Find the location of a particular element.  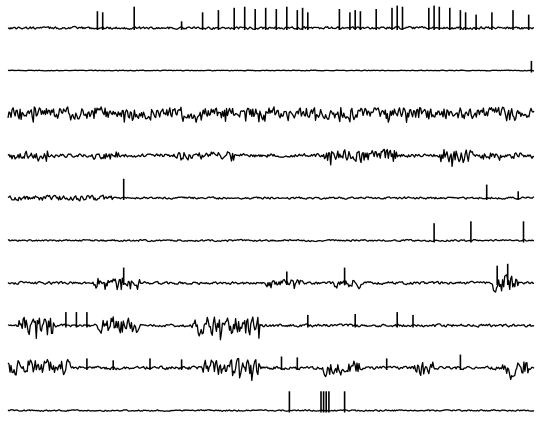

trace-10-line is located at coordinates (271, 410).